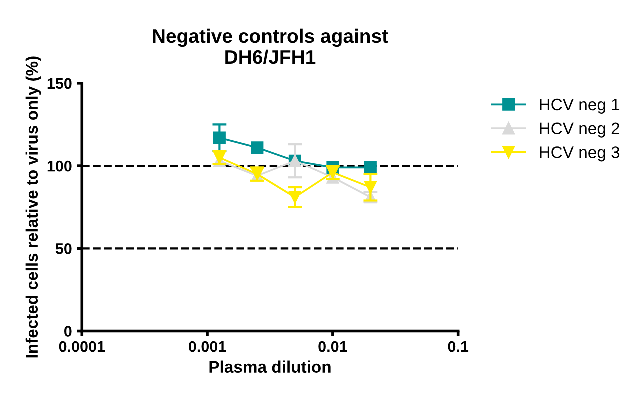  Describe the element at coordinates (60, 166) in the screenshot. I see `y-tick-label: 100` at that location.